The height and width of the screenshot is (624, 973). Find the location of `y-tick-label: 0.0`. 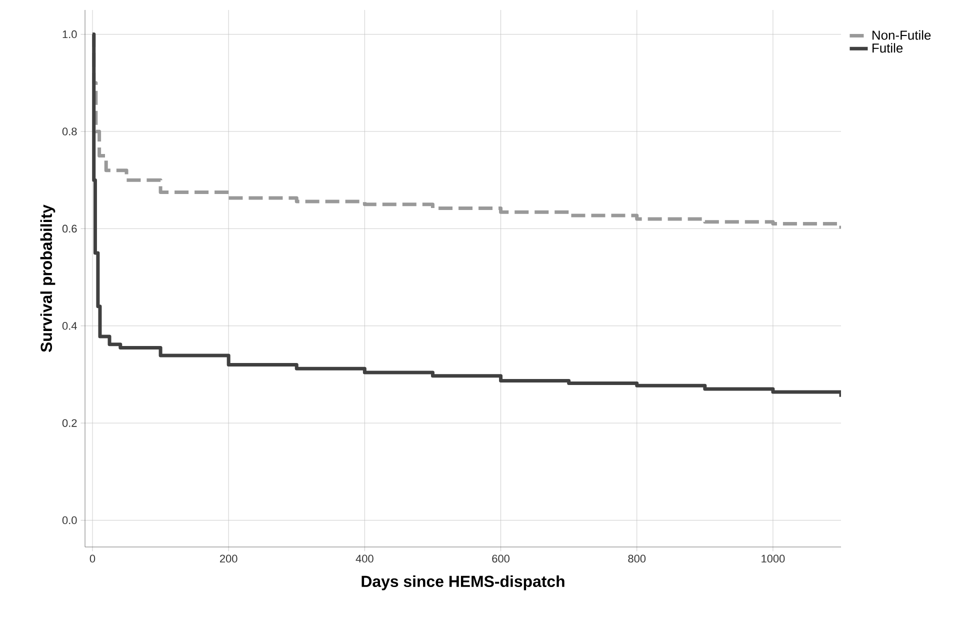

y-tick-label: 0.0 is located at coordinates (69, 520).